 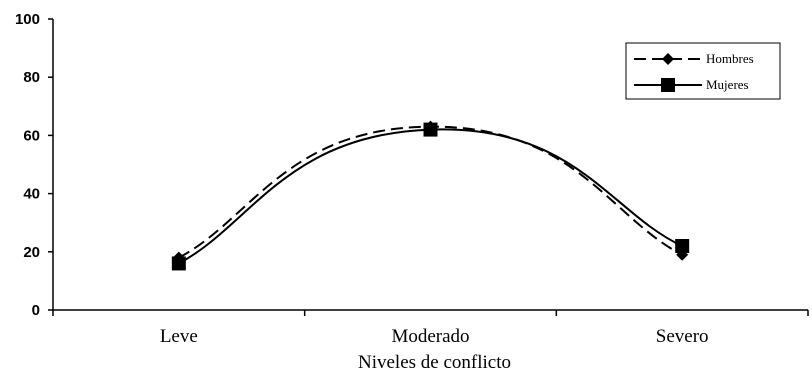 I want to click on y-tick-label: 80, so click(x=31, y=77).